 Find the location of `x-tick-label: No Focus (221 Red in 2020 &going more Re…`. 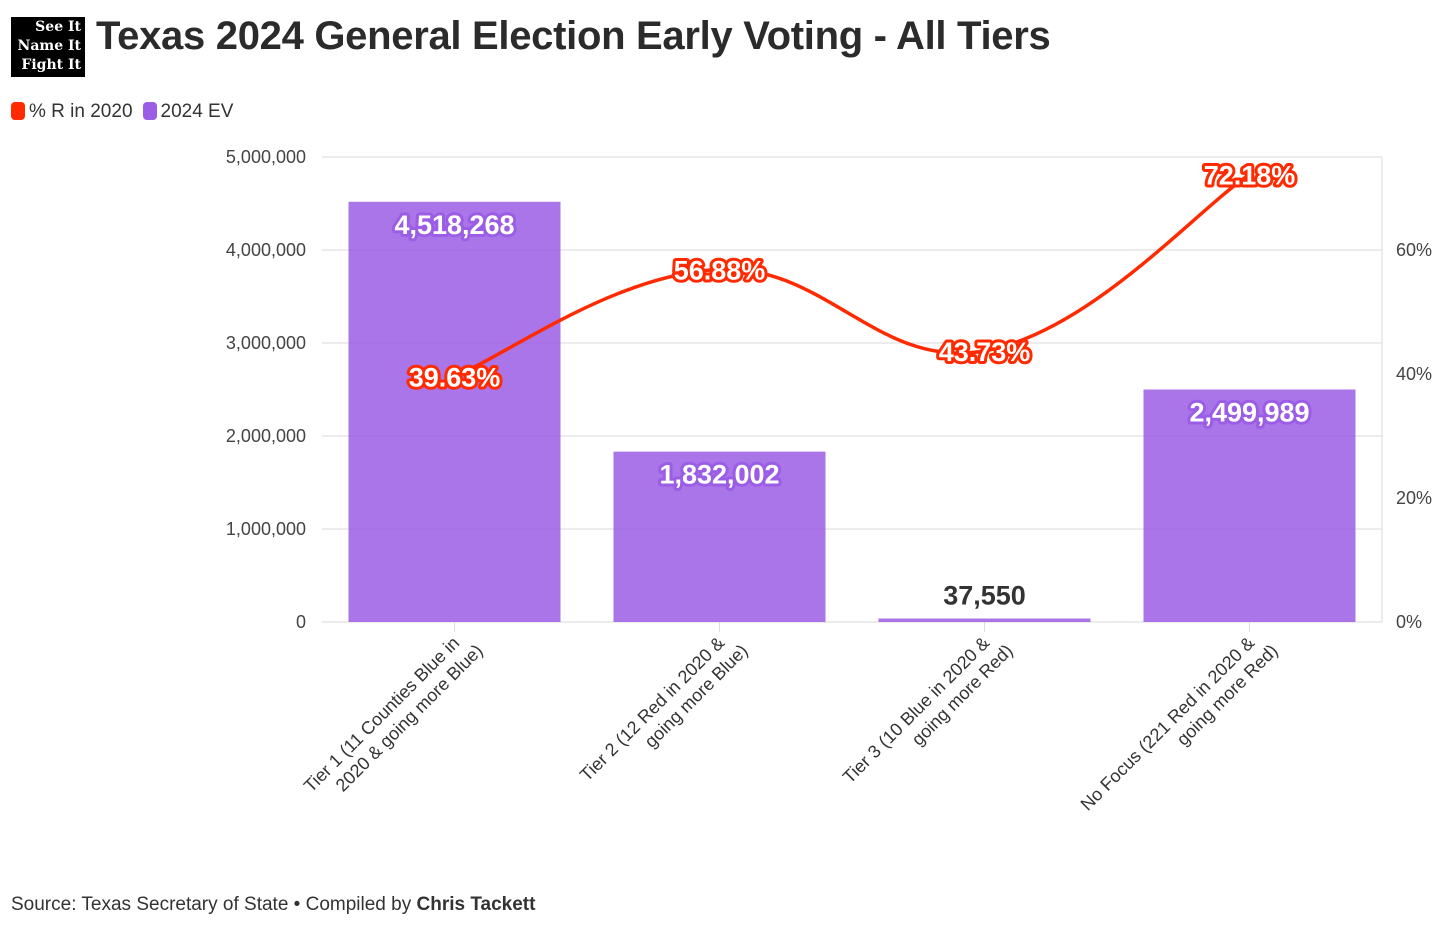

x-tick-label: No Focus (221 Red in 2020 &going more Re… is located at coordinates (1179, 727).